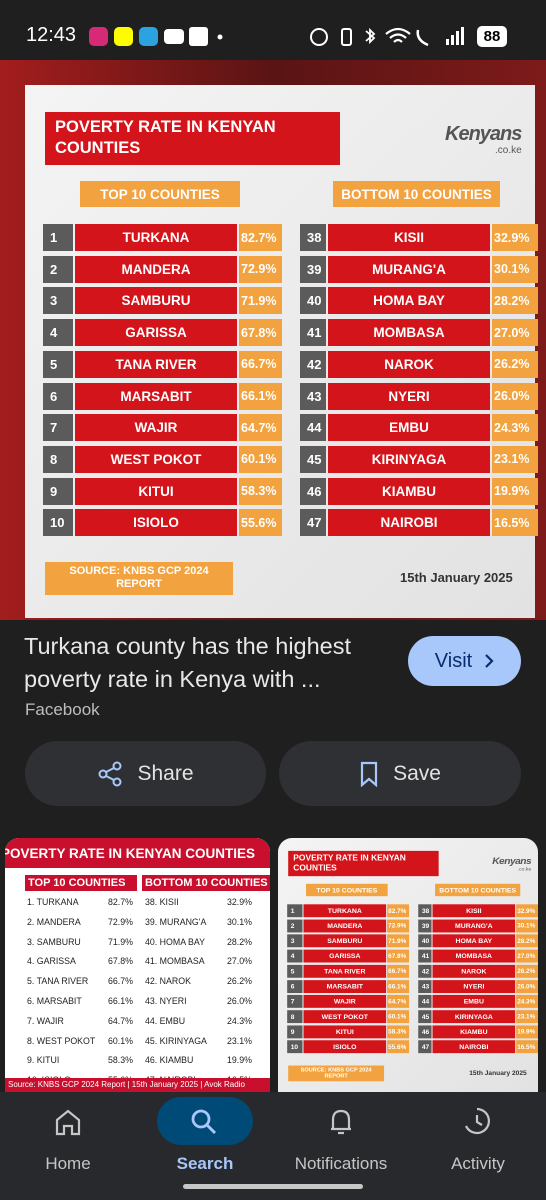 The image size is (546, 1200). I want to click on thumb-cell: 26.2%, so click(239, 981).